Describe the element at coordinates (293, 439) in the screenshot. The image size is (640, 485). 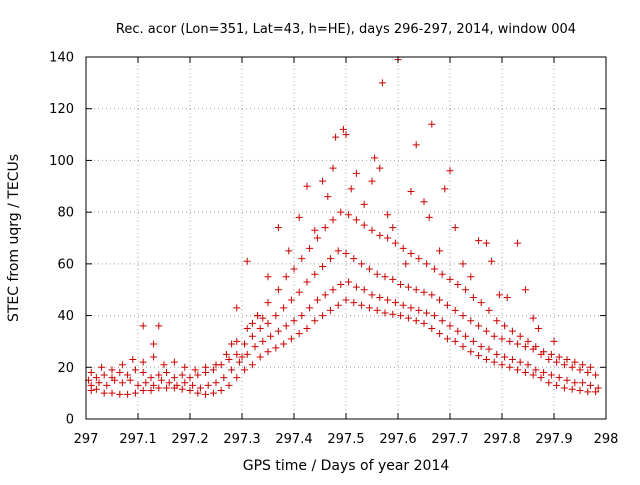
I see `x-tick-label: 297.4` at that location.